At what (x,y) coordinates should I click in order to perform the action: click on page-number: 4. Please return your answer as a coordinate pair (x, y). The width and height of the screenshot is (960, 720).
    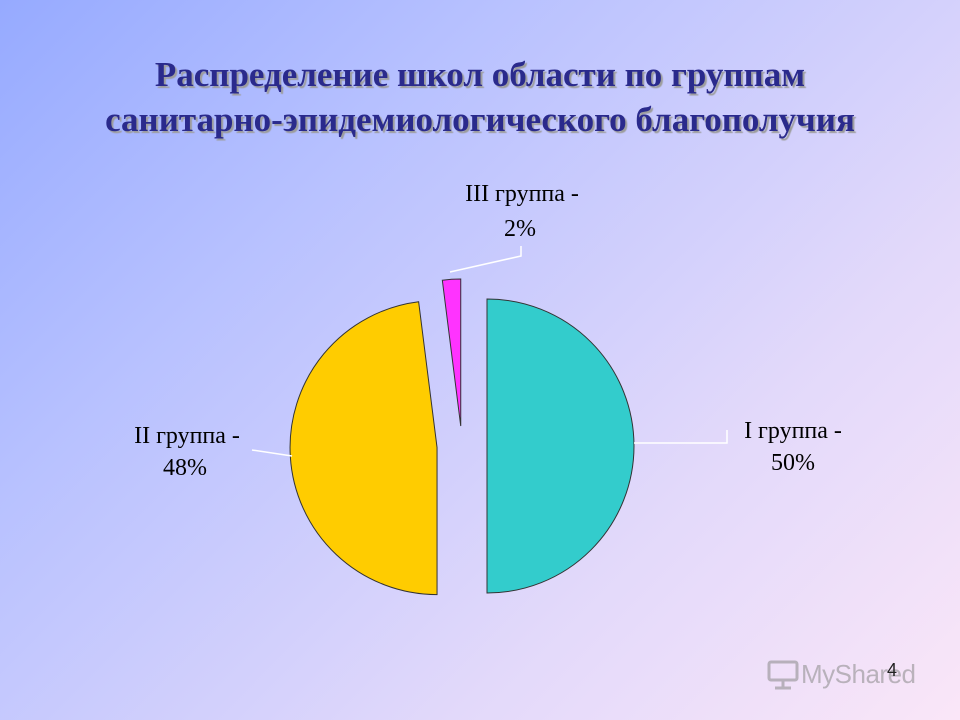
    Looking at the image, I should click on (892, 670).